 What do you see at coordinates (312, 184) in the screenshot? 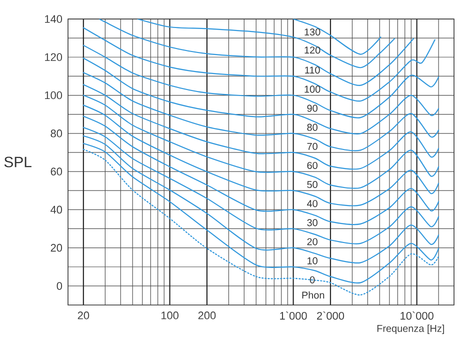
I see `series-label: 50` at bounding box center [312, 184].